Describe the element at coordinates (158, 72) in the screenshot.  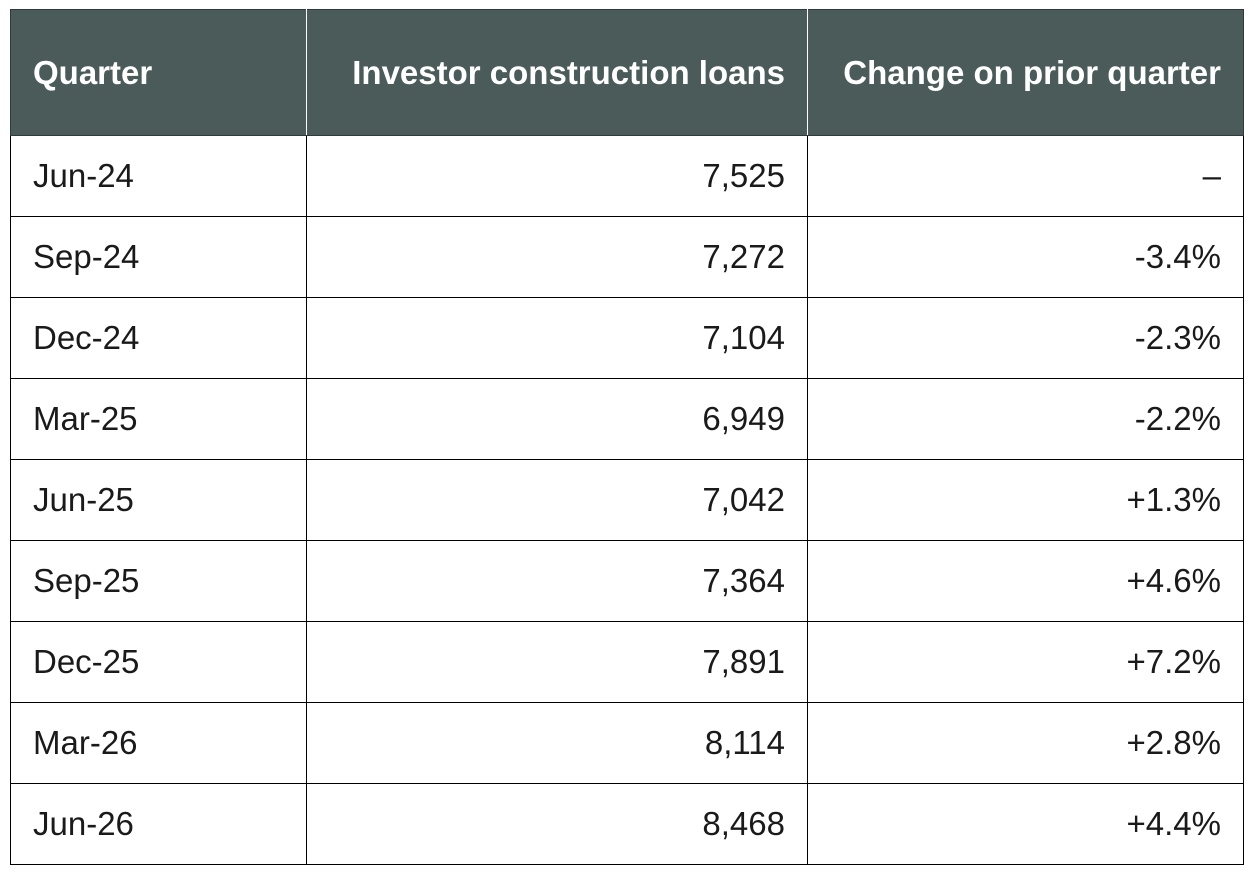
I see `column-header-quarter: Quarter` at that location.